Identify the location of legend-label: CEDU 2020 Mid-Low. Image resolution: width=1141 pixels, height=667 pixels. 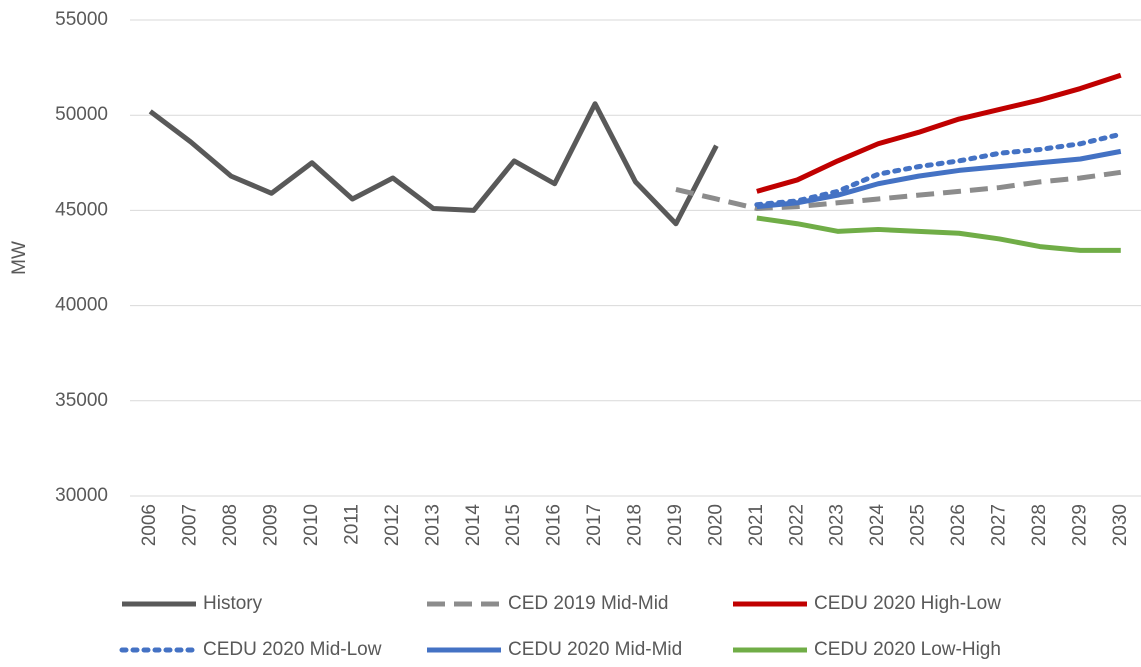
(292, 649).